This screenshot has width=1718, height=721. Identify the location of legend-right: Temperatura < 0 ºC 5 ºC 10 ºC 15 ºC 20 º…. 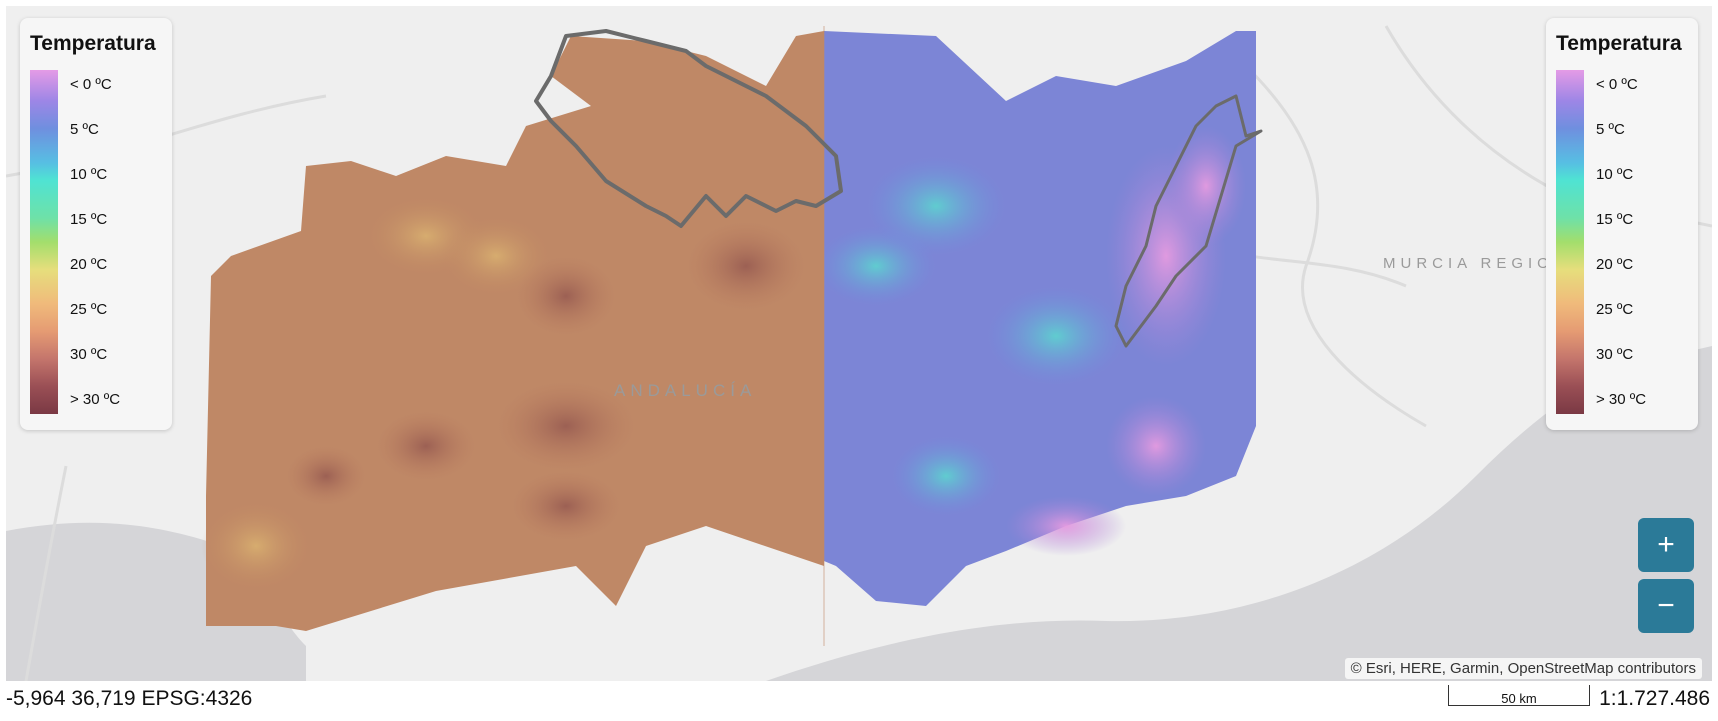
(1622, 224).